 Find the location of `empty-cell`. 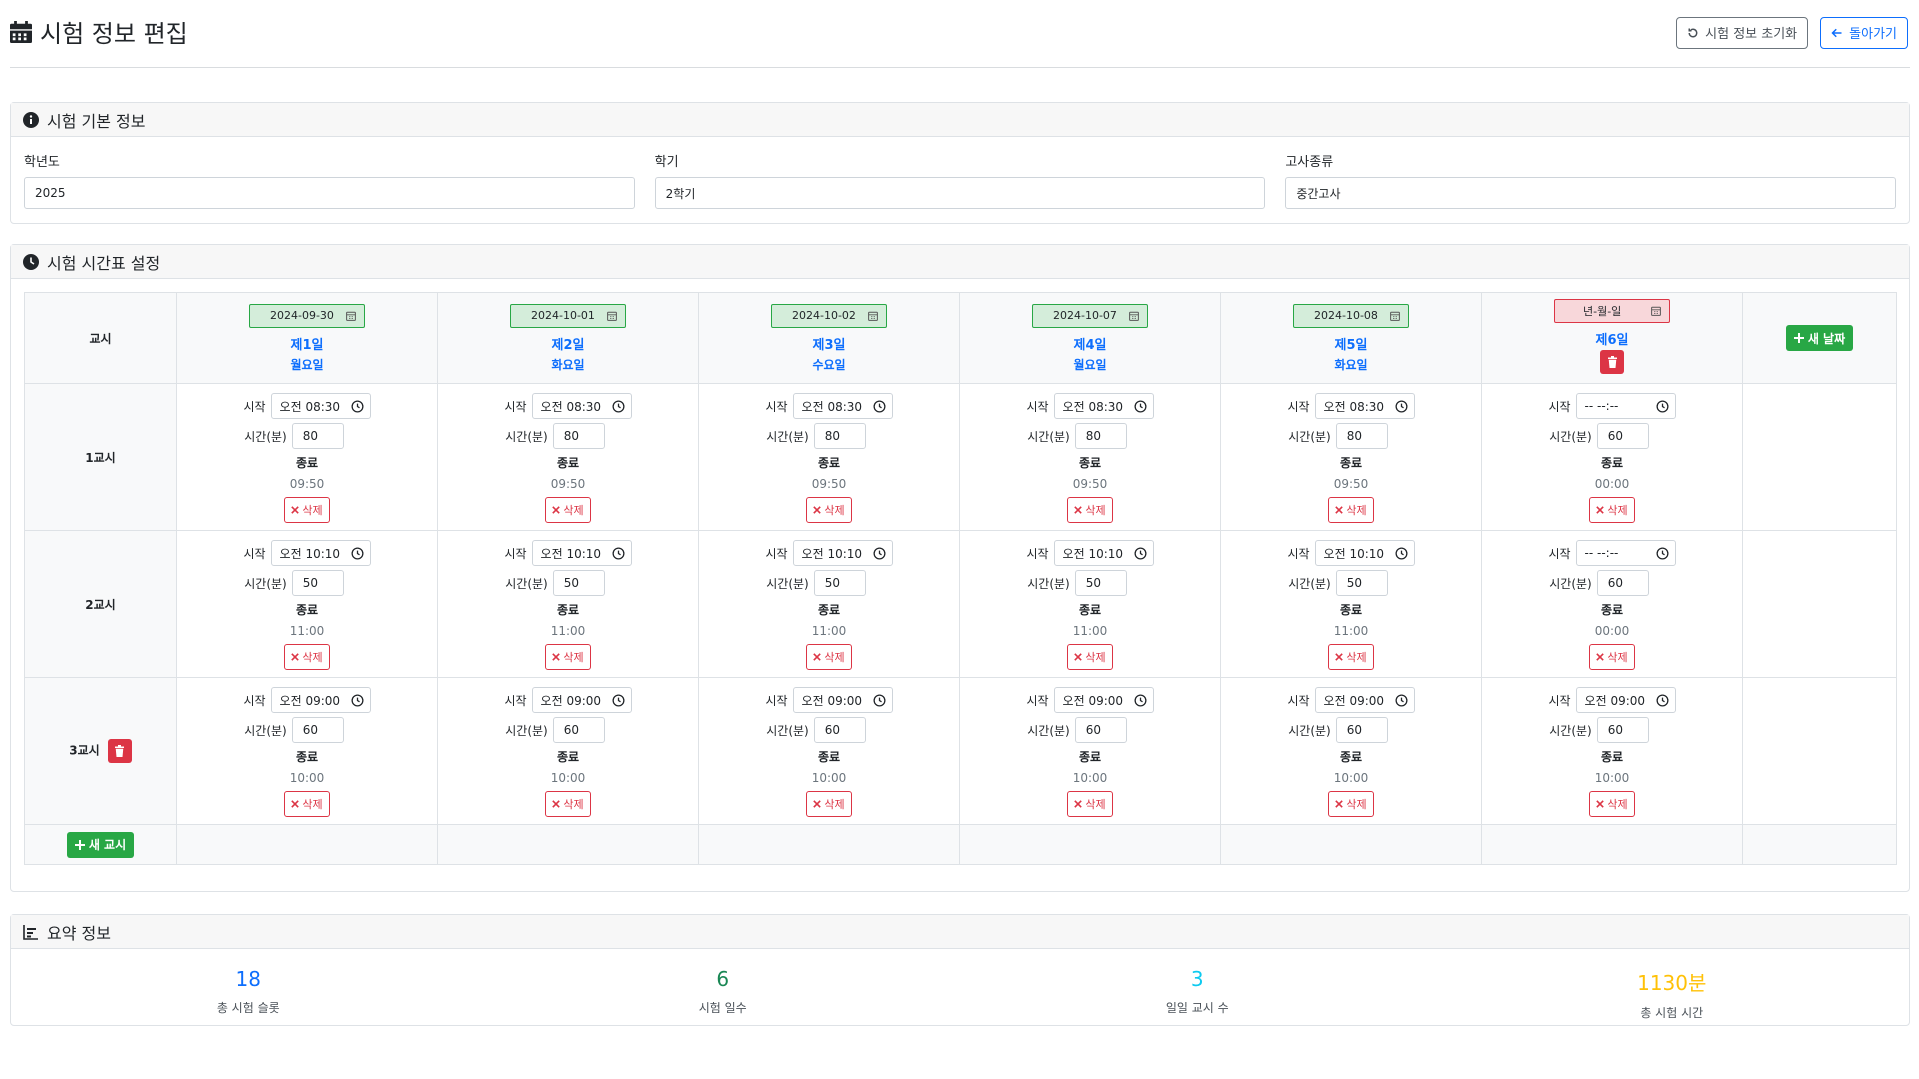

empty-cell is located at coordinates (1819, 457).